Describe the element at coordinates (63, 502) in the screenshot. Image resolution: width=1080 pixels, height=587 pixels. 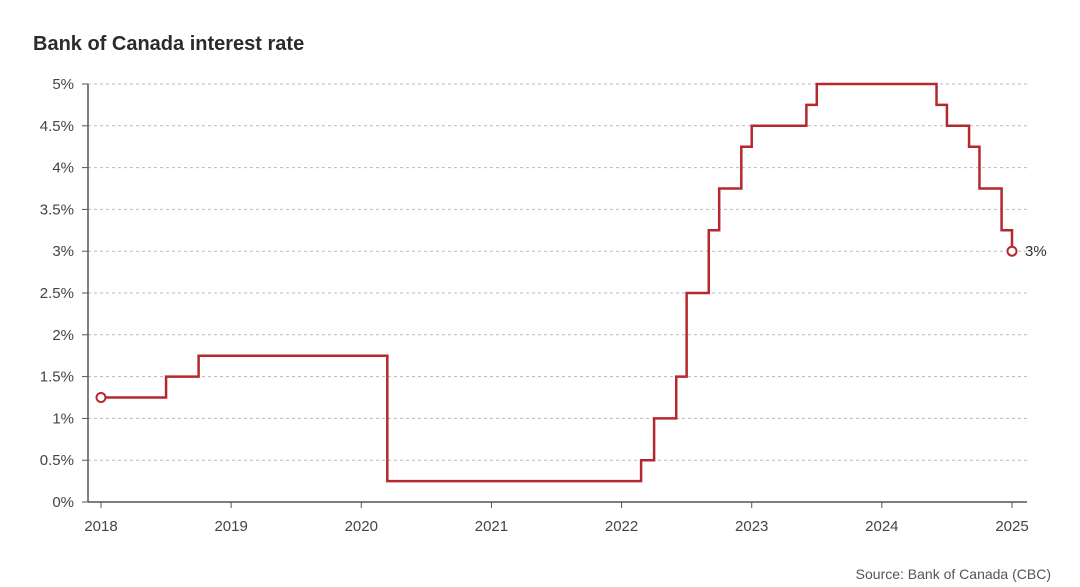
I see `y-tick-label: 0%` at that location.